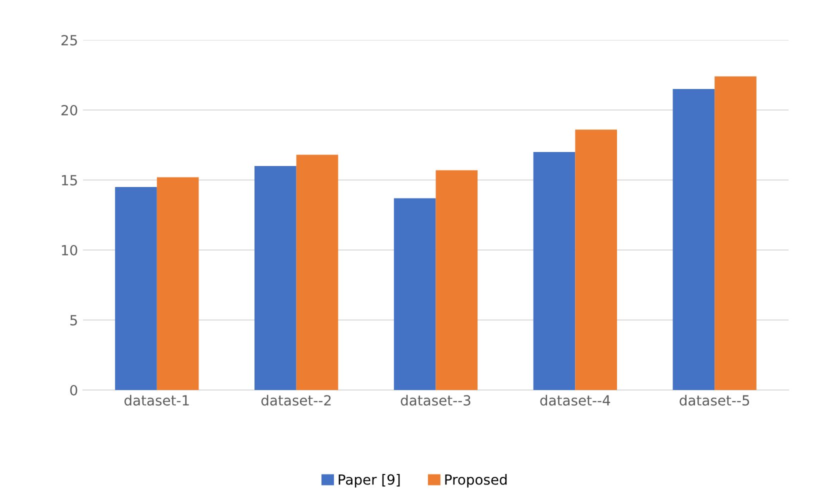 The width and height of the screenshot is (830, 500). I want to click on y-tick-label: 5, so click(73, 320).